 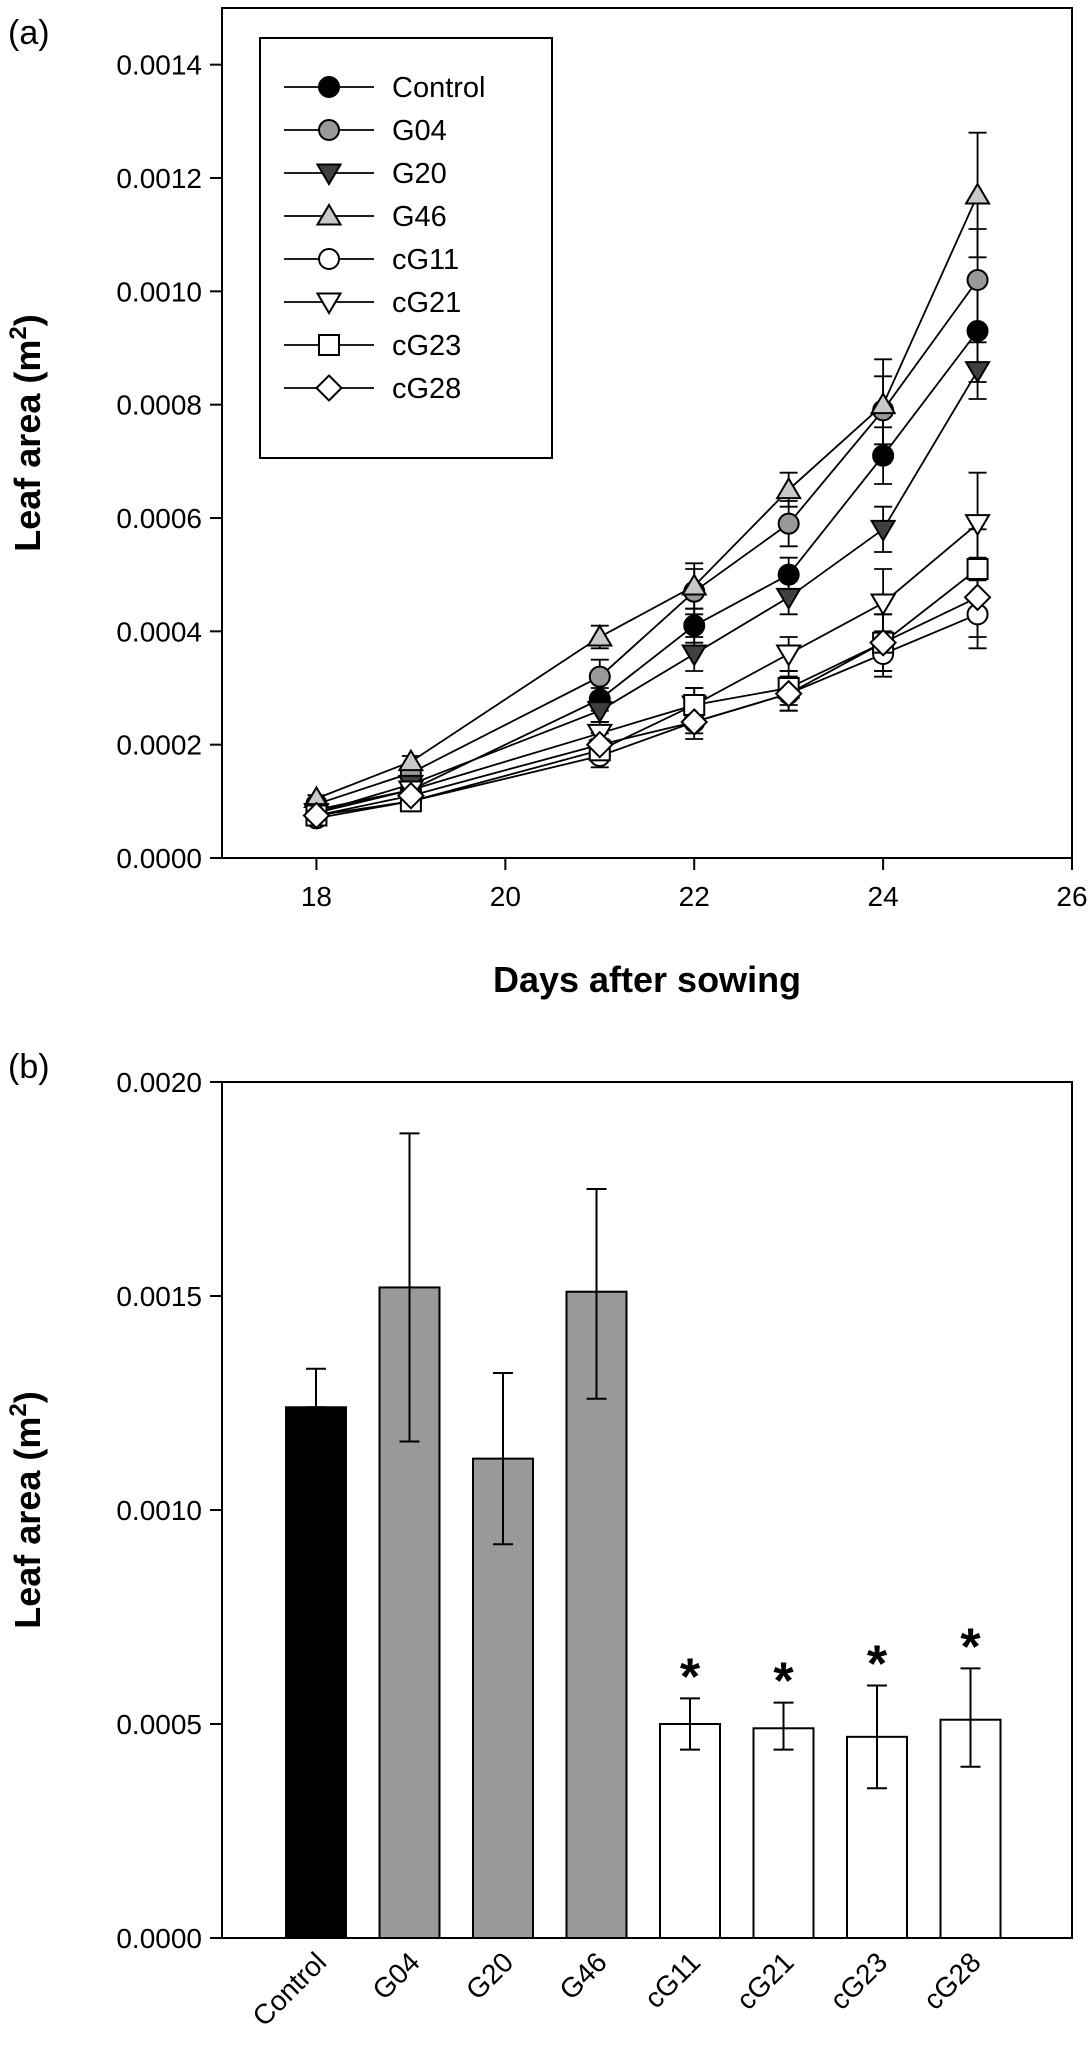 What do you see at coordinates (159, 518) in the screenshot?
I see `y-tick-label: 0.0006` at bounding box center [159, 518].